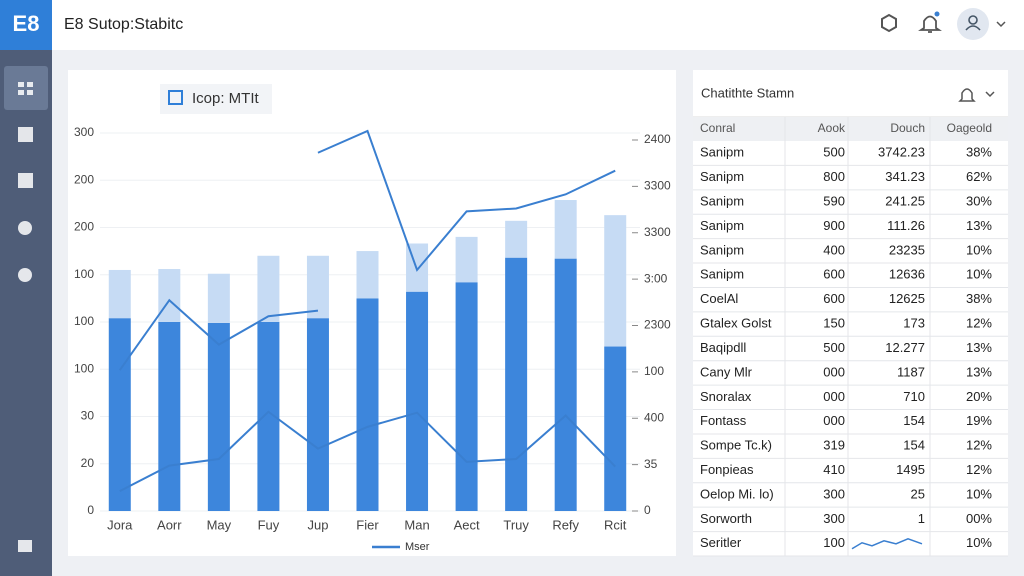  I want to click on column-header: Conral, so click(717, 128).